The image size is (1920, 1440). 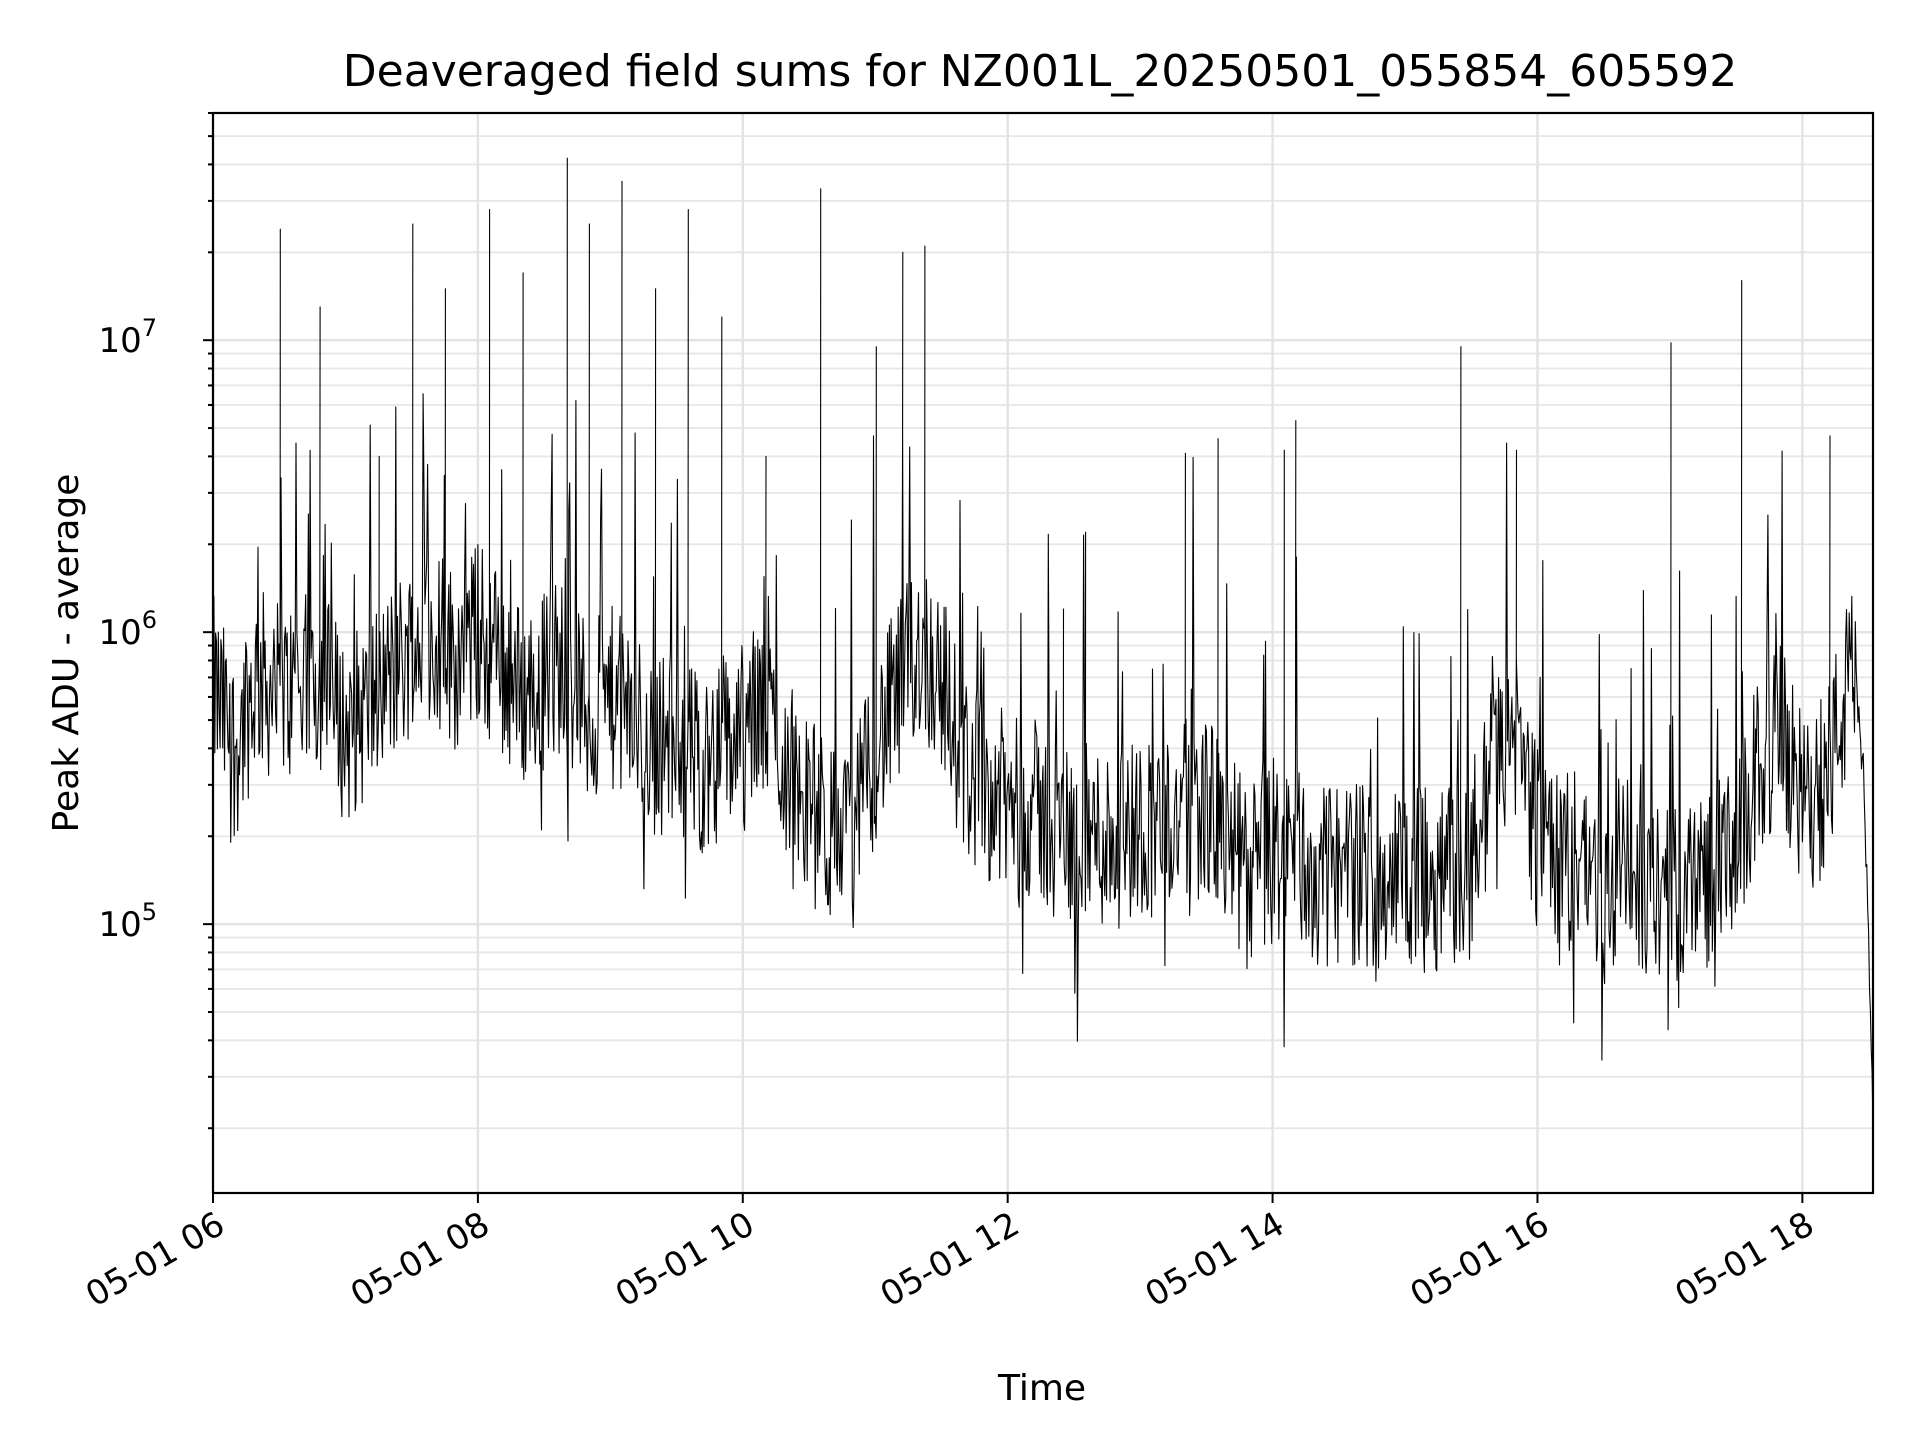 What do you see at coordinates (127, 337) in the screenshot?
I see `y-tick-label: 107` at bounding box center [127, 337].